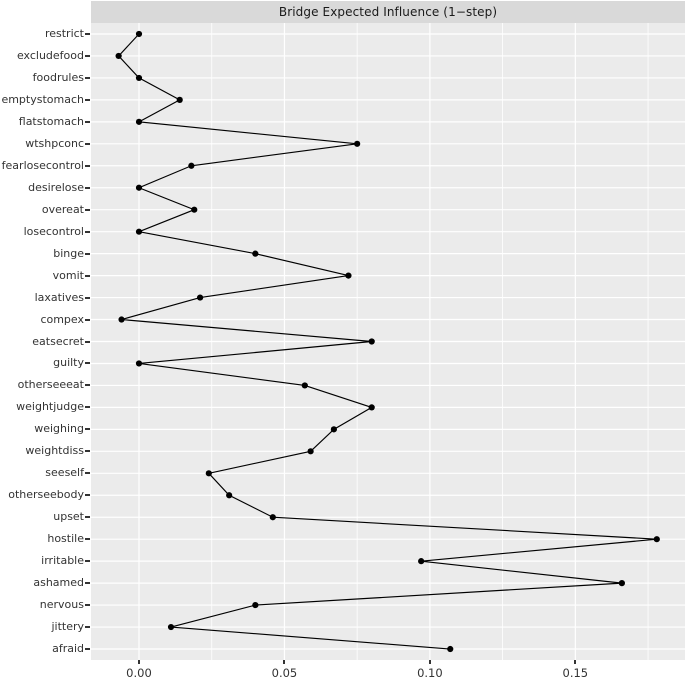 The image size is (685, 681). What do you see at coordinates (139, 121) in the screenshot?
I see `data-point-flatstomach` at bounding box center [139, 121].